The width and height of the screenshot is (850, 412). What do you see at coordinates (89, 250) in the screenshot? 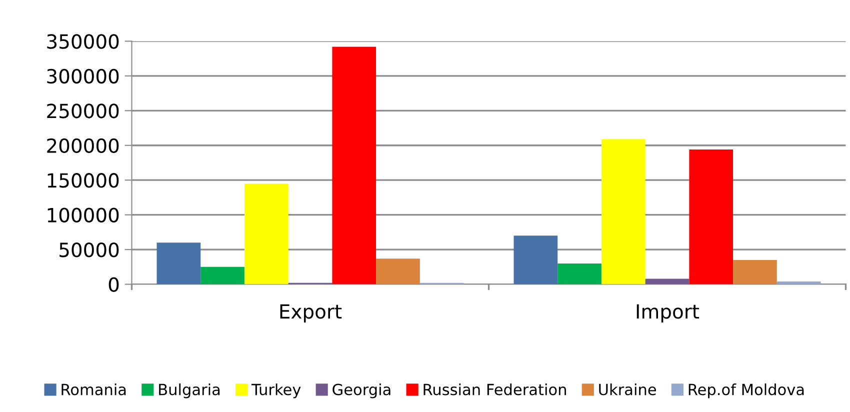
I see `y-tick-label: 50000` at bounding box center [89, 250].